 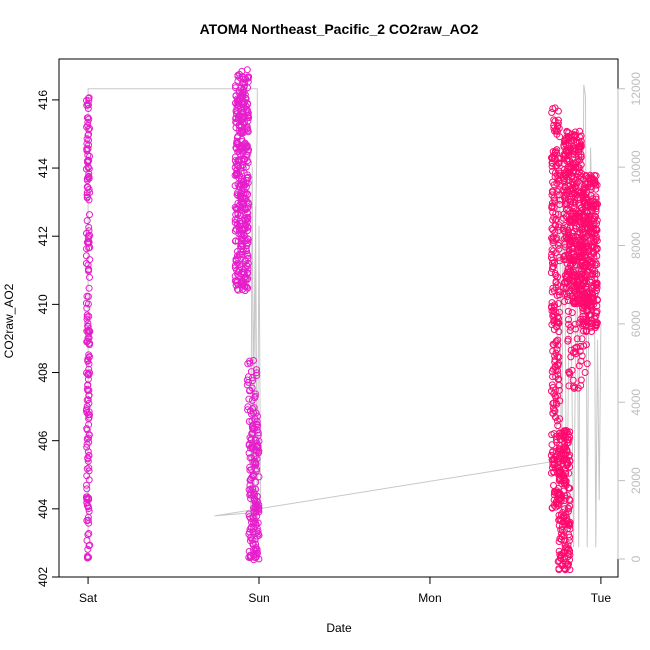 I want to click on y2-tick-label: 10000, so click(x=636, y=167).